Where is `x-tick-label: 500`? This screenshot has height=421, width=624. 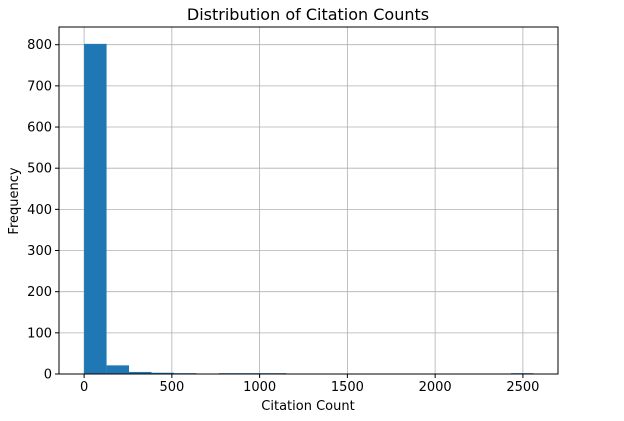
x-tick-label: 500 is located at coordinates (171, 387).